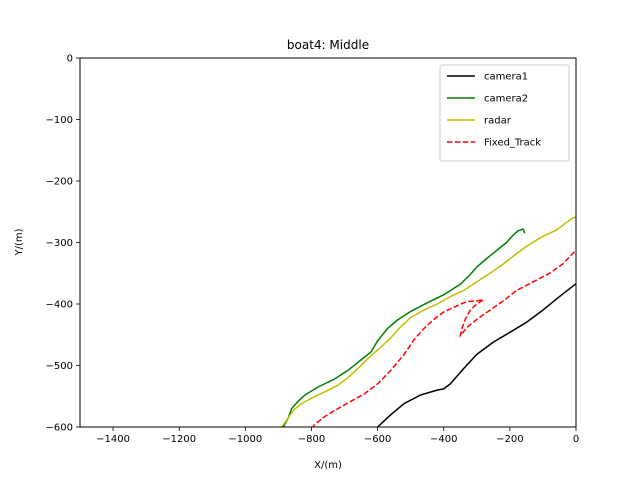  Describe the element at coordinates (113, 439) in the screenshot. I see `x-tick-label: −1400` at that location.